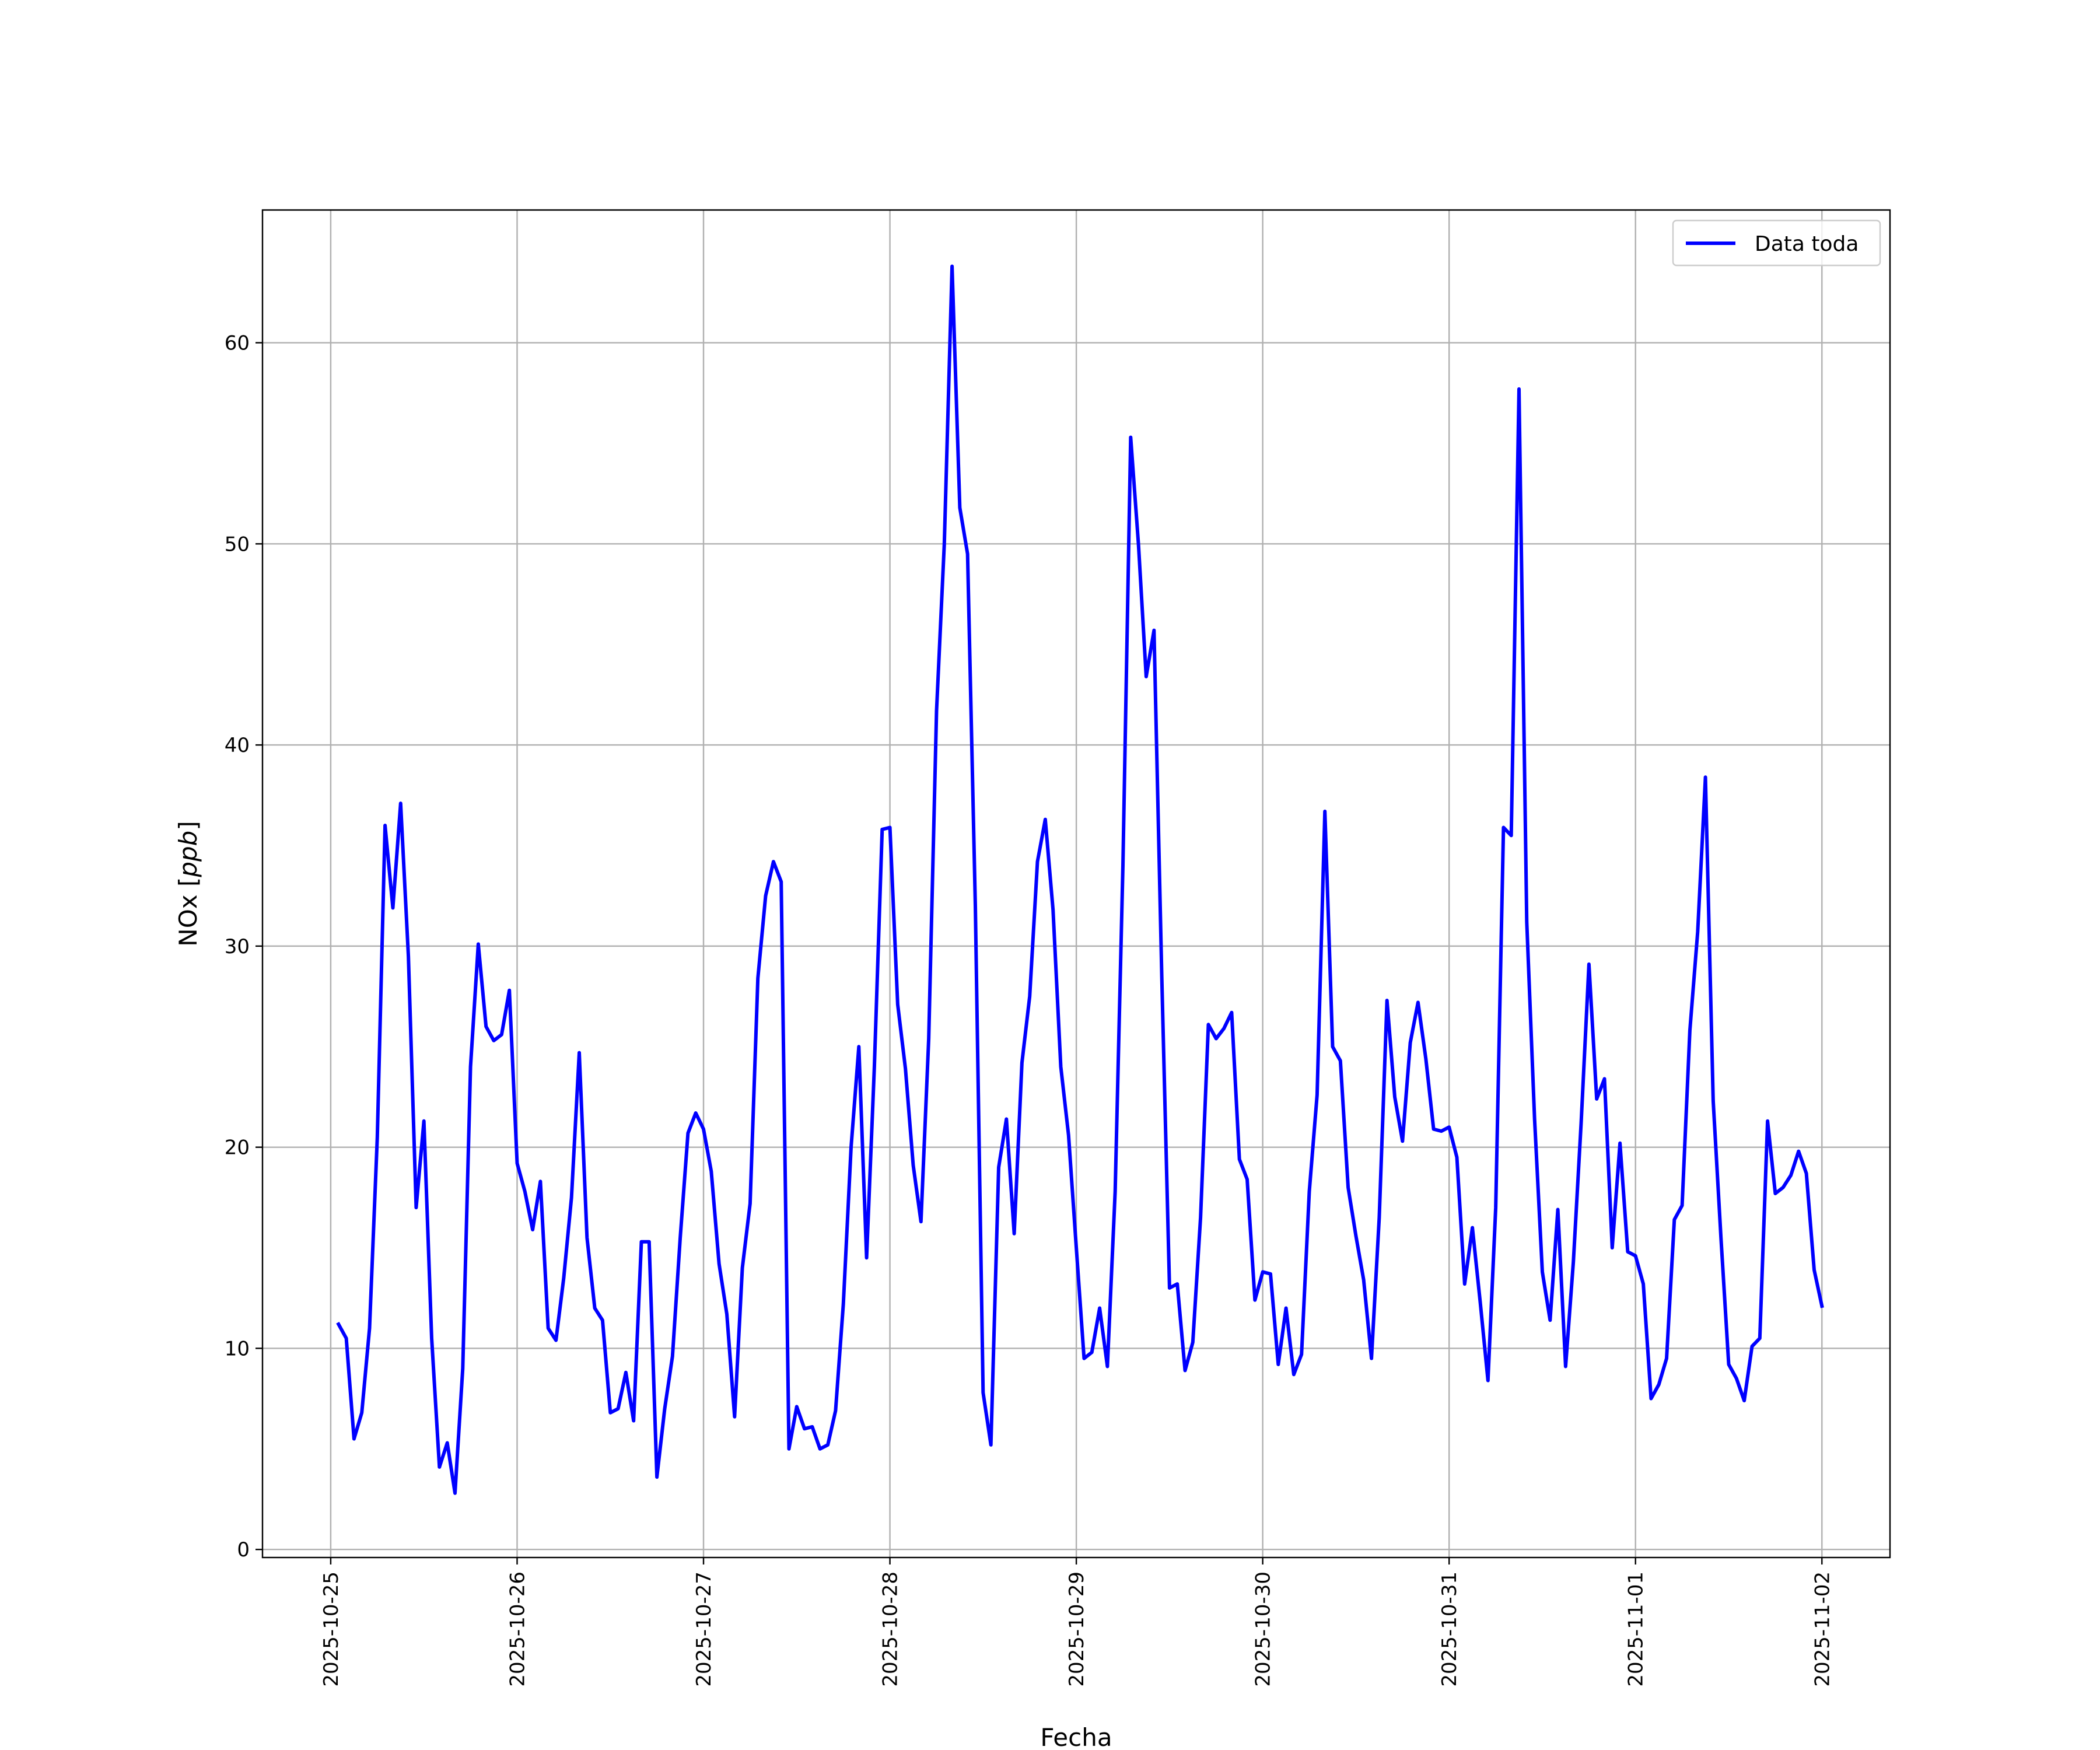 This screenshot has height=1750, width=2100. Describe the element at coordinates (890, 1629) in the screenshot. I see `x-tick-label: 2025-10-28` at that location.